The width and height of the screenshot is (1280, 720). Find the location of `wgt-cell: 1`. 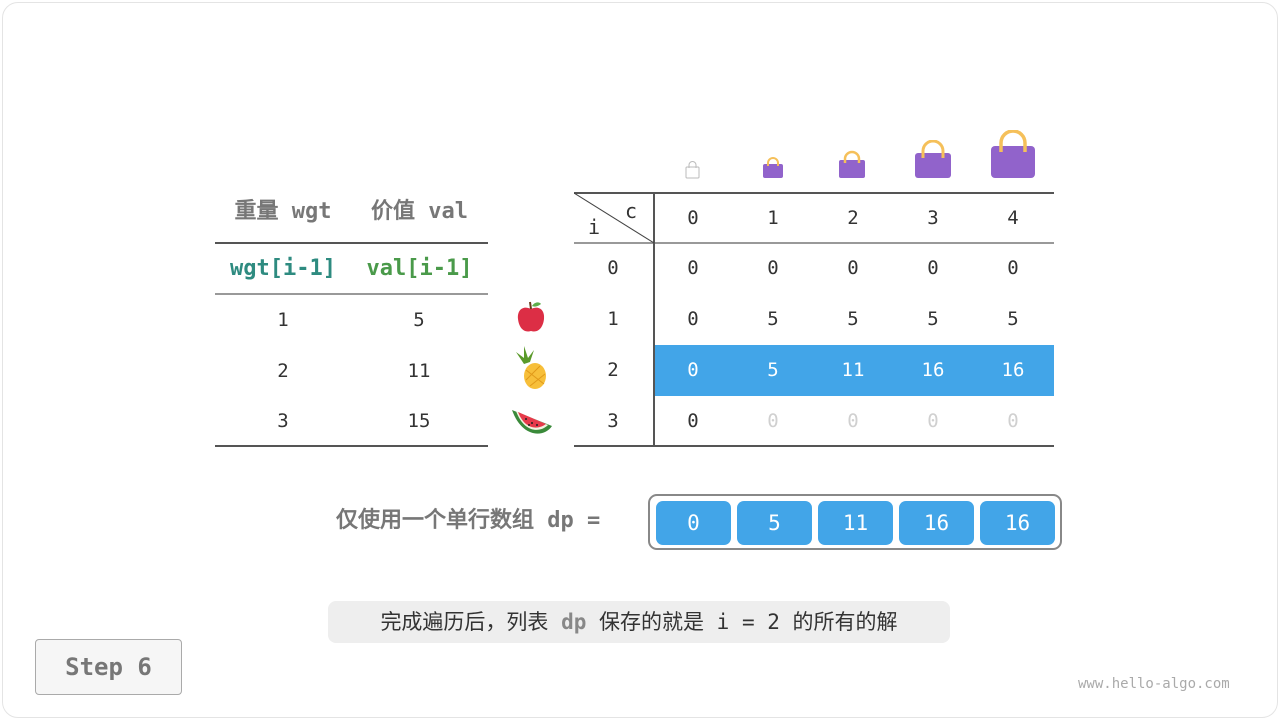

wgt-cell: 1 is located at coordinates (283, 320).